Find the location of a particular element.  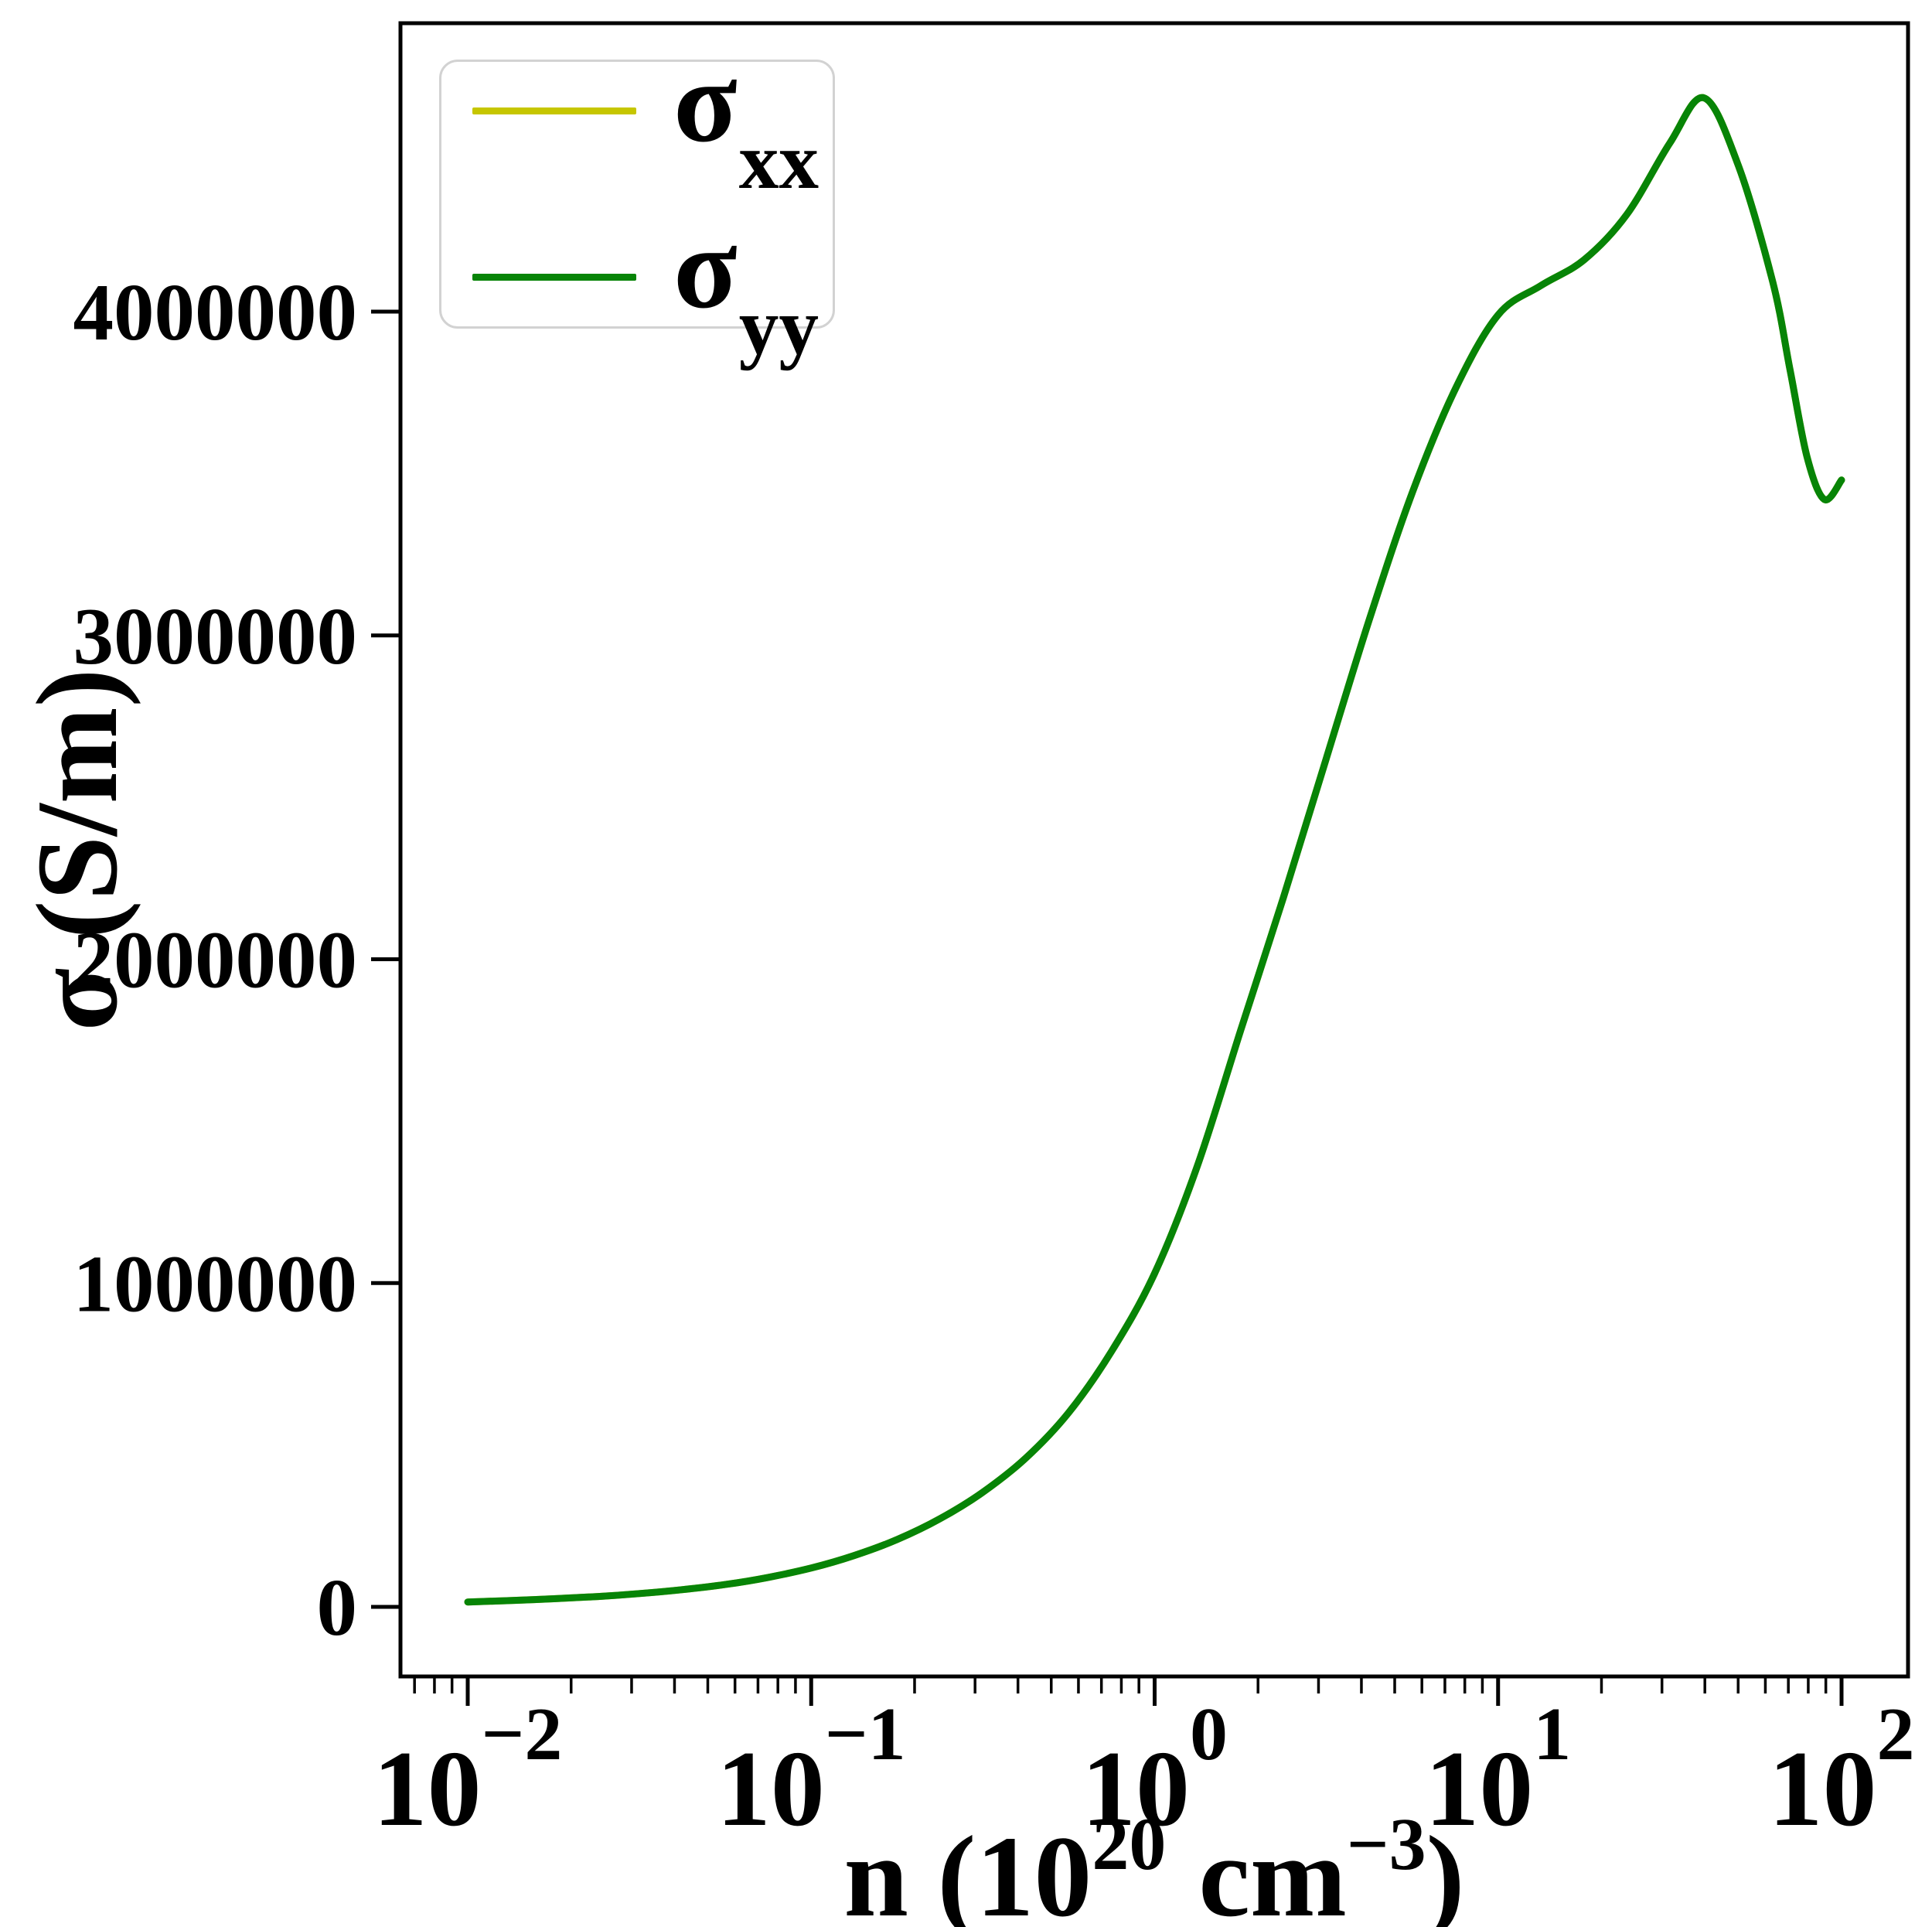

legend-item-sigma-yy: σyy is located at coordinates (652, 288).